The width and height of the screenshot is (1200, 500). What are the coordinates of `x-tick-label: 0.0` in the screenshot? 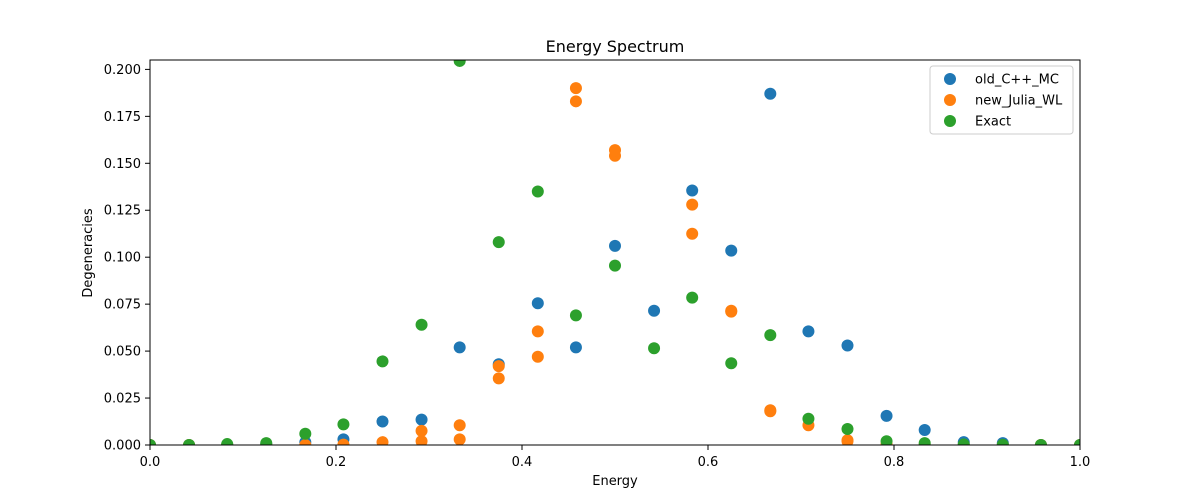 It's located at (150, 462).